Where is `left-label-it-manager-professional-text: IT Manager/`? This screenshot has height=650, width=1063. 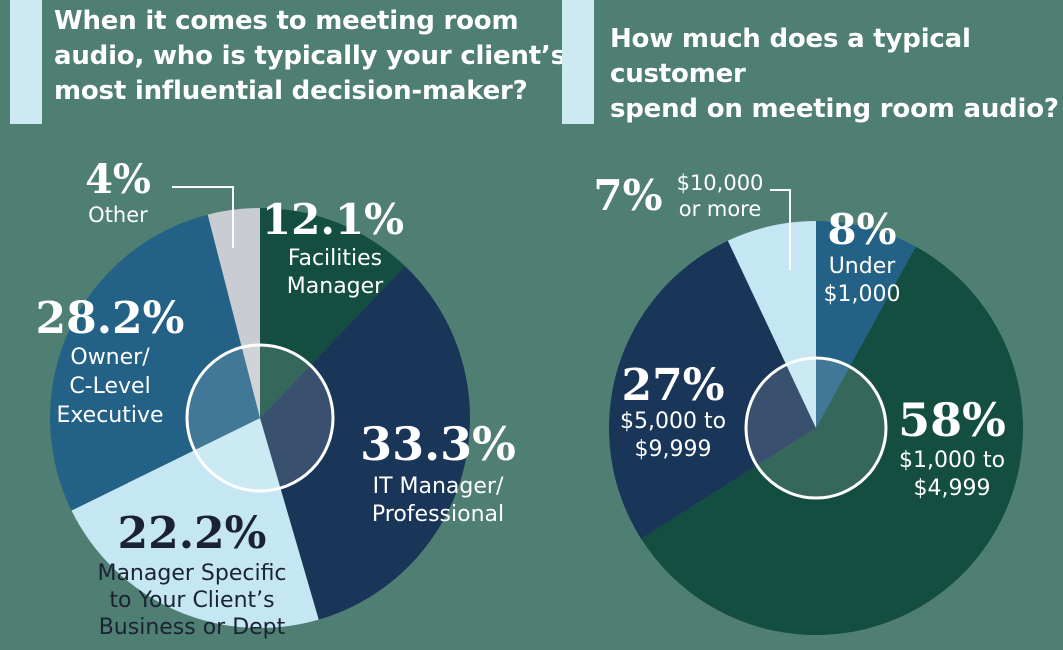
left-label-it-manager-professional-text: IT Manager/ is located at coordinates (438, 486).